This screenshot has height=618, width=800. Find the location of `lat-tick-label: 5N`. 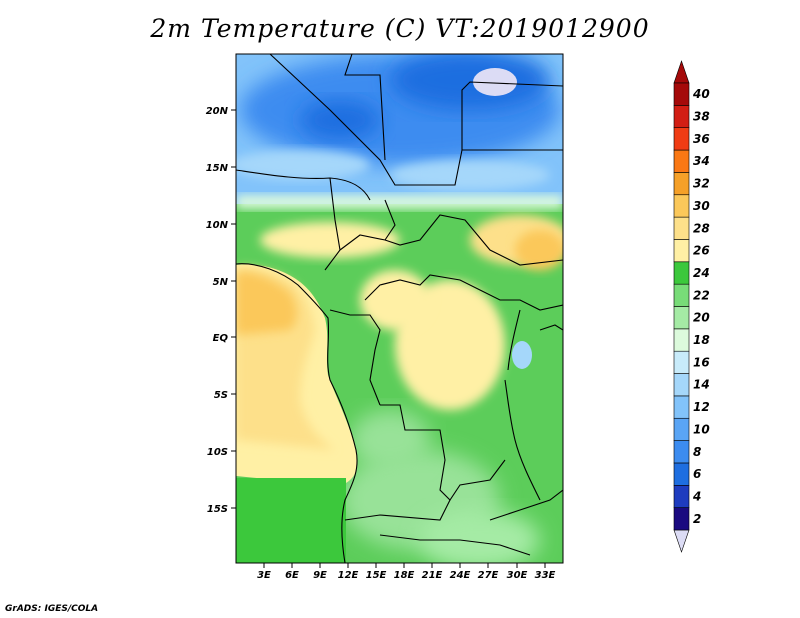

lat-tick-label: 5N is located at coordinates (221, 282).